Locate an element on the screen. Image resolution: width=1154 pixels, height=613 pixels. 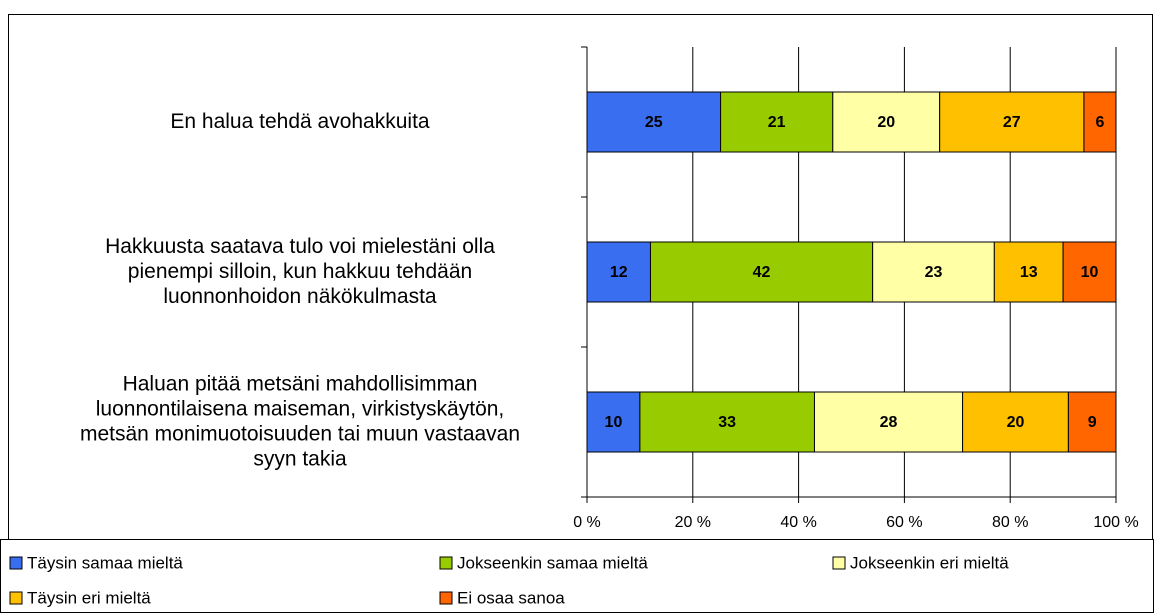
category-label-line: Haluan pitää metsäni mahdollisimman is located at coordinates (300, 383).